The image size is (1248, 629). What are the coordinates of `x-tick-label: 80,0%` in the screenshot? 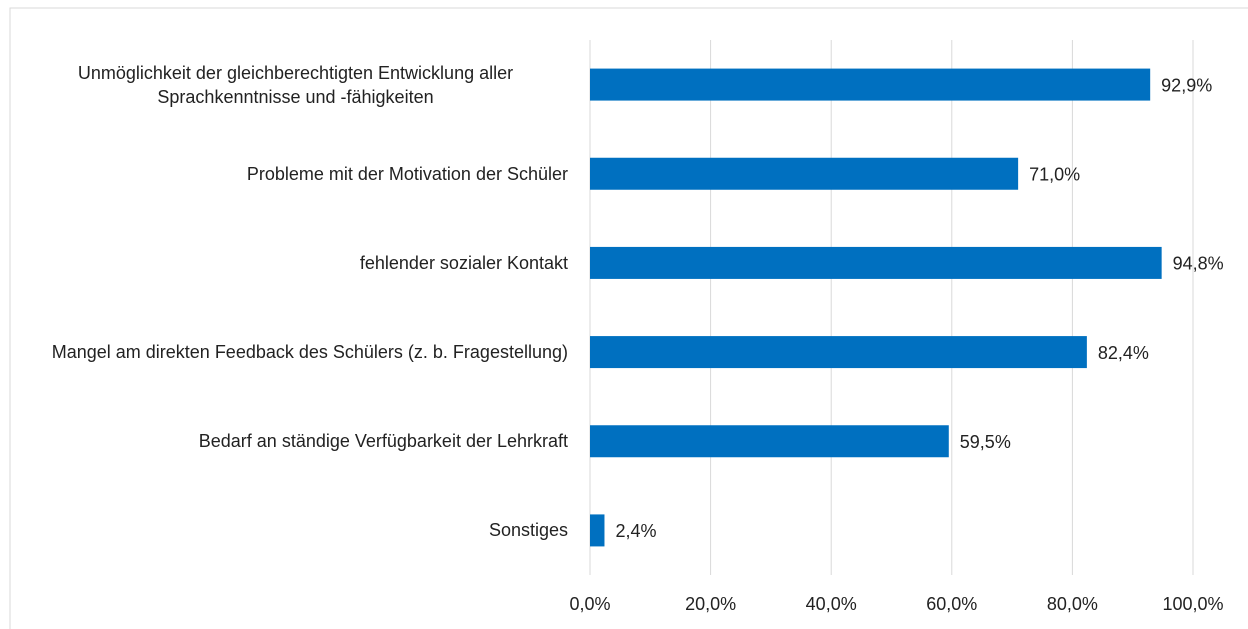 It's located at (1072, 604).